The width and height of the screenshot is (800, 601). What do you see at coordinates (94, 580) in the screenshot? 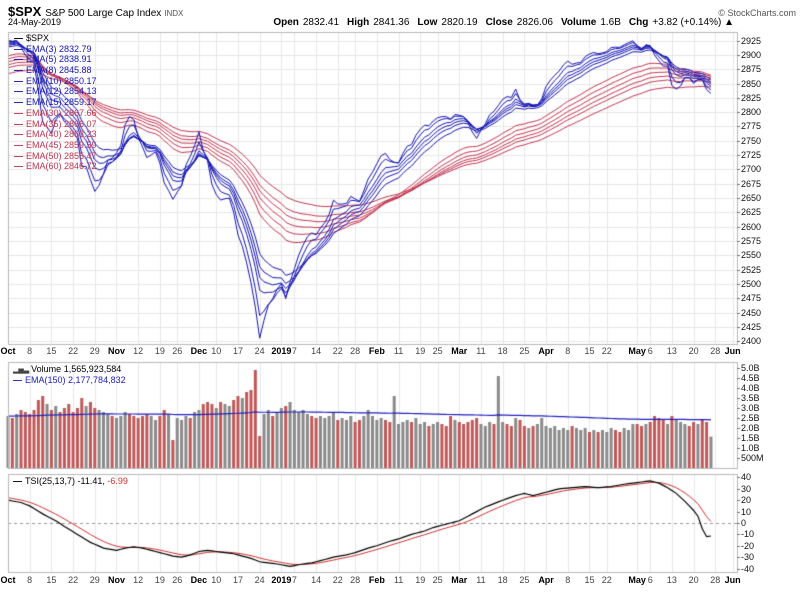
I see `x-tick-label: 29` at bounding box center [94, 580].